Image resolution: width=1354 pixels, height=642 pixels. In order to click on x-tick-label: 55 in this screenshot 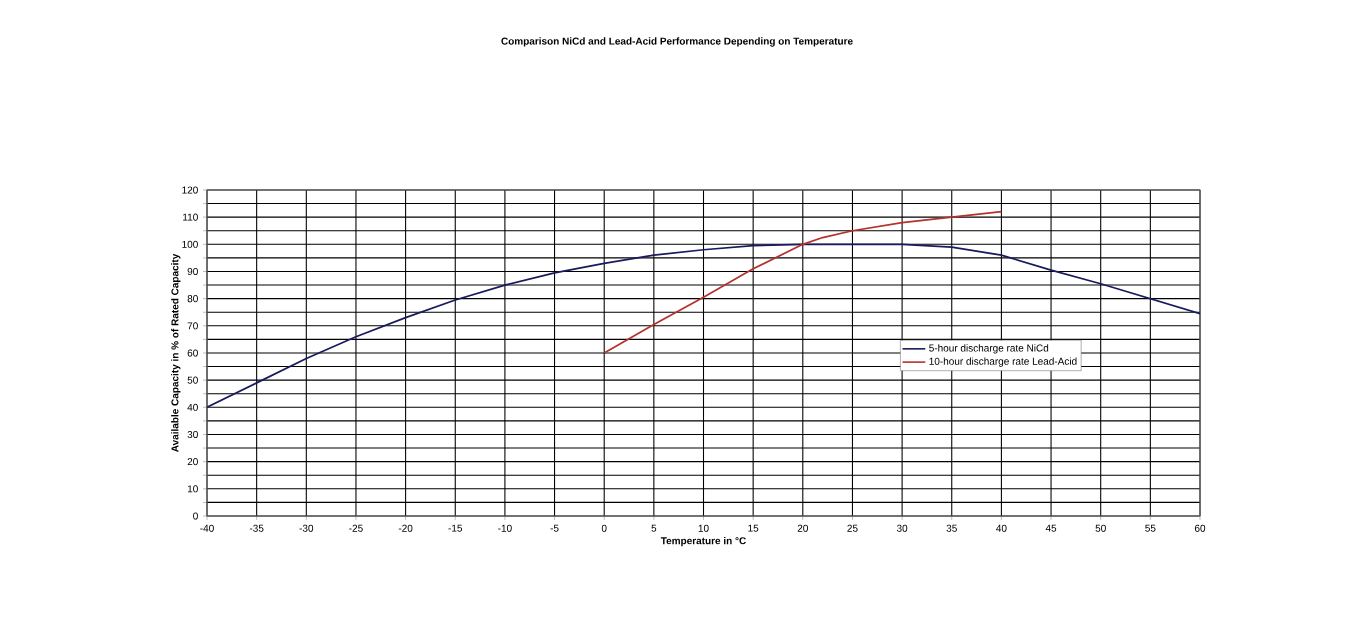, I will do `click(1150, 528)`.